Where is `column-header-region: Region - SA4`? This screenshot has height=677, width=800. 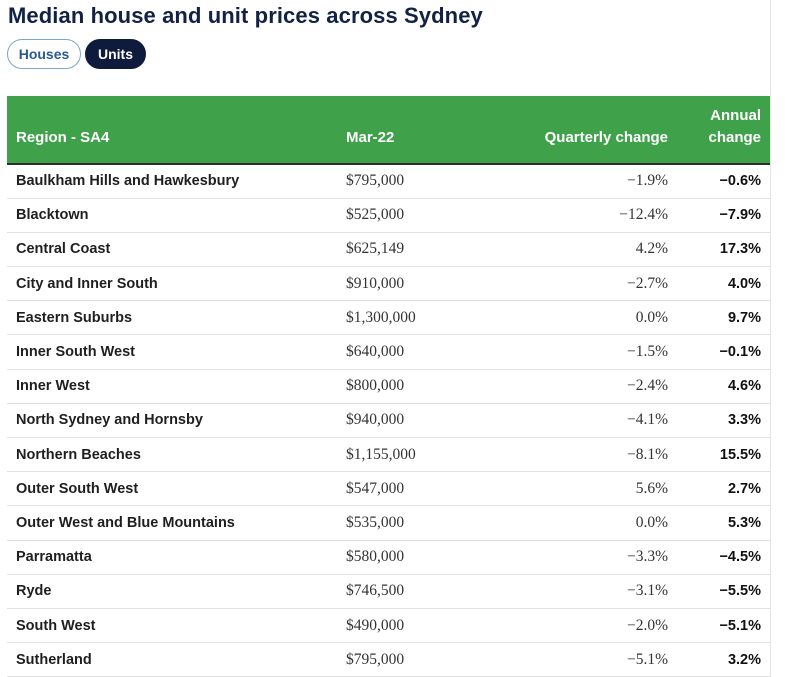
column-header-region: Region - SA4 is located at coordinates (63, 137).